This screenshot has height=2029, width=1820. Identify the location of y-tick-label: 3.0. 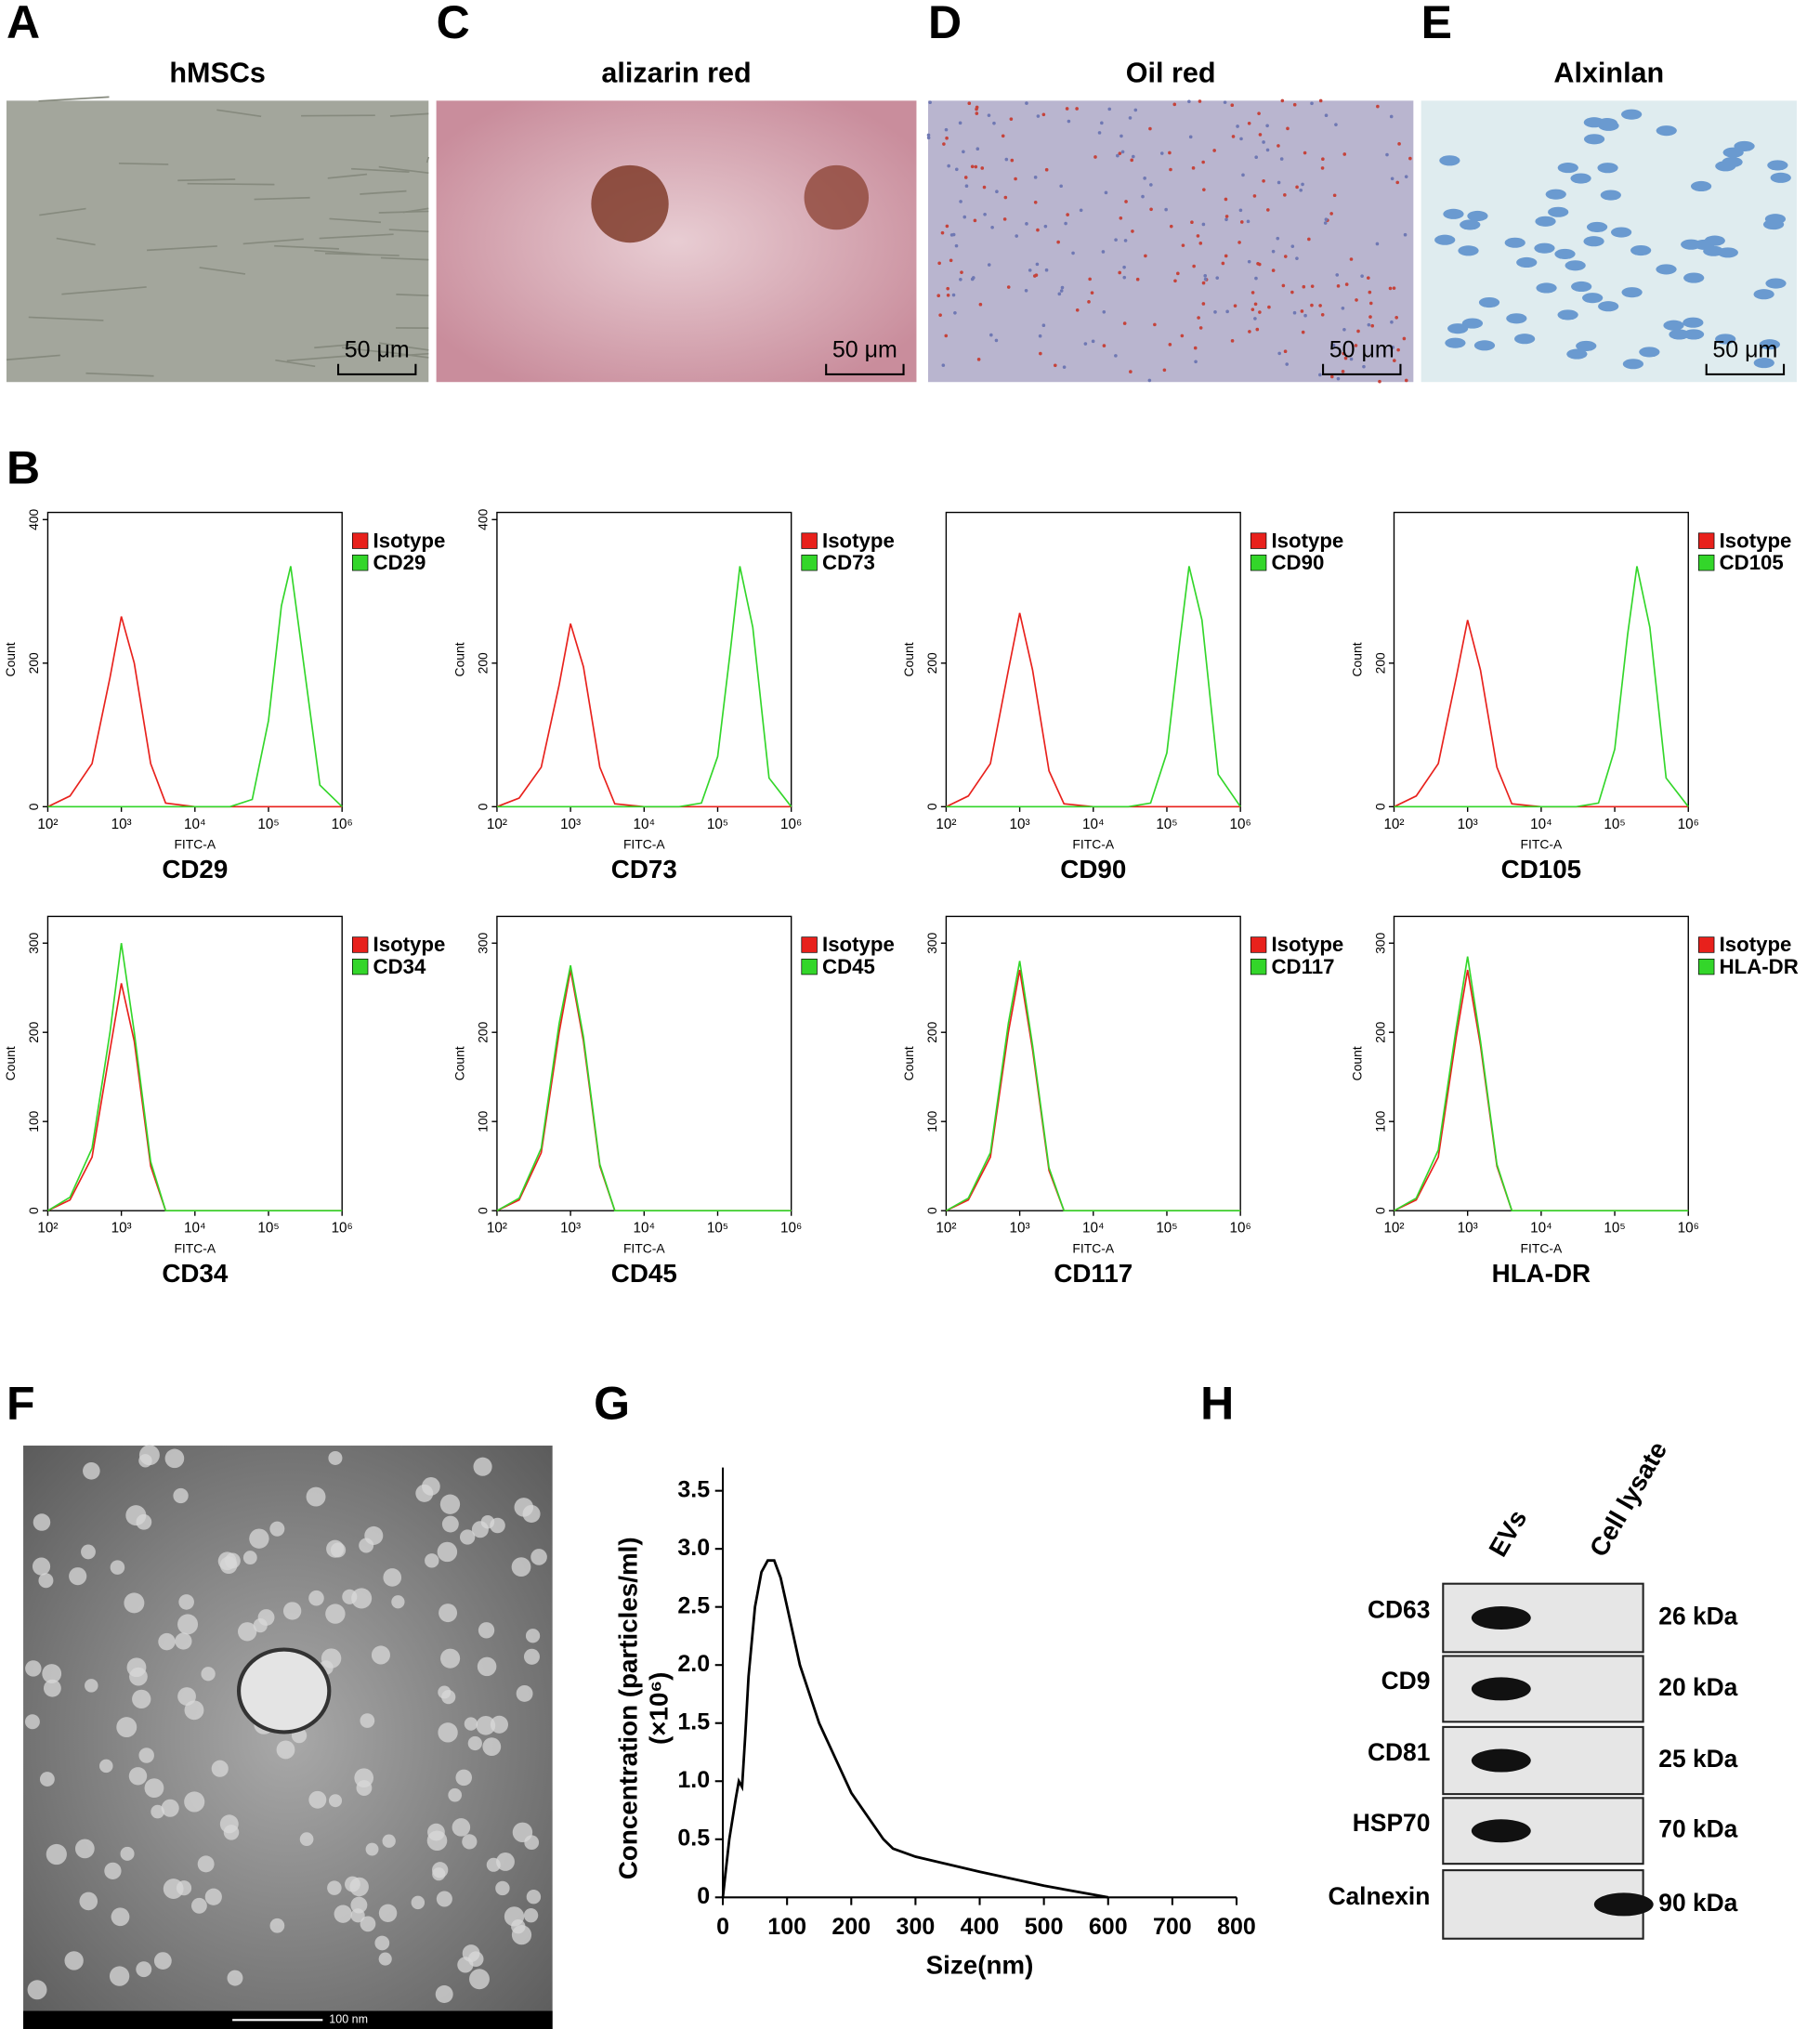
(693, 1548).